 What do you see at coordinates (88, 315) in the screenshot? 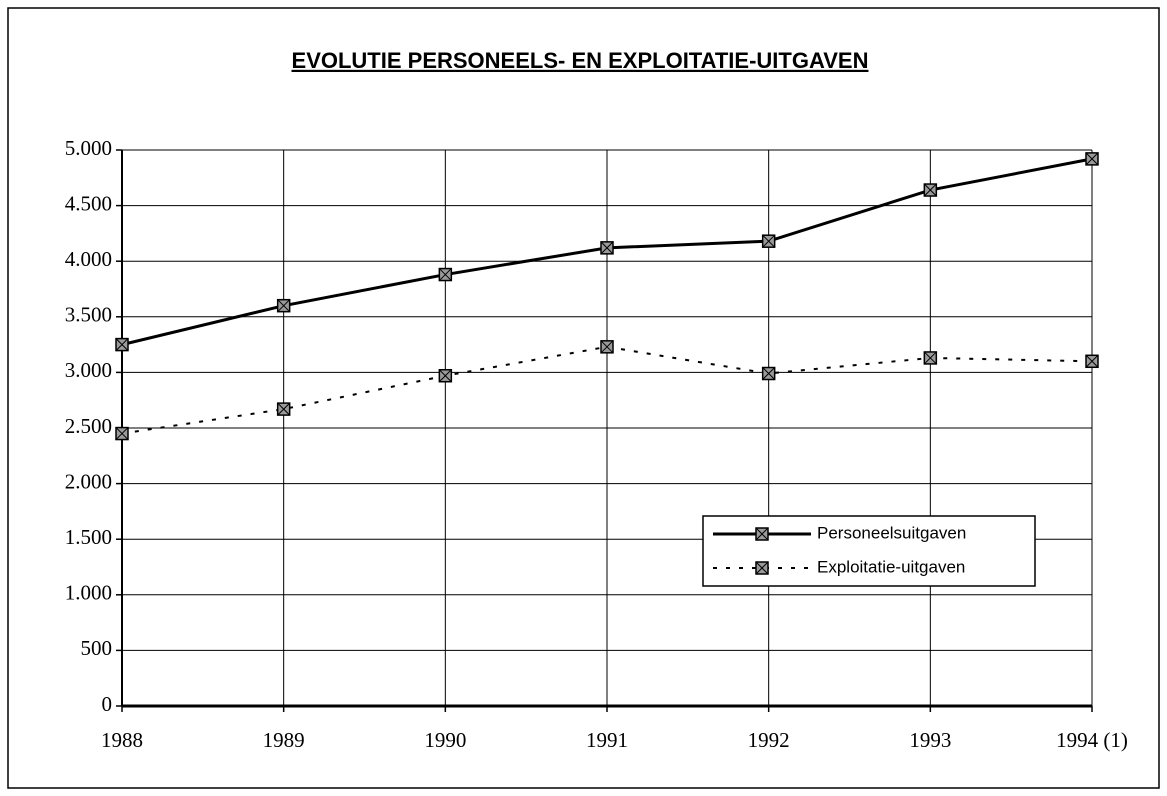
I see `y-tick-label: 3.500` at bounding box center [88, 315].